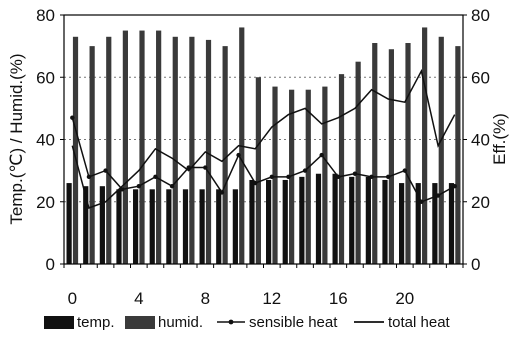 The height and width of the screenshot is (339, 517). I want to click on x-tick-label: 4, so click(138, 298).